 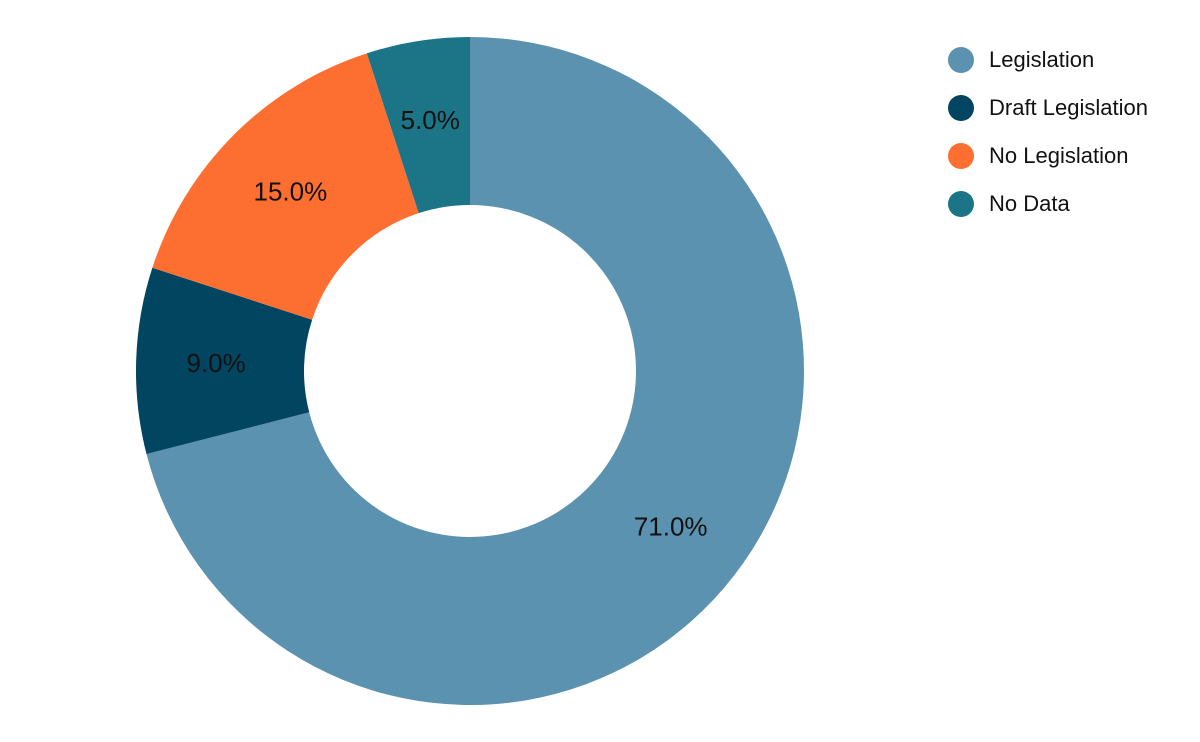 I want to click on slice-label-no-data: 5.0%, so click(x=430, y=120).